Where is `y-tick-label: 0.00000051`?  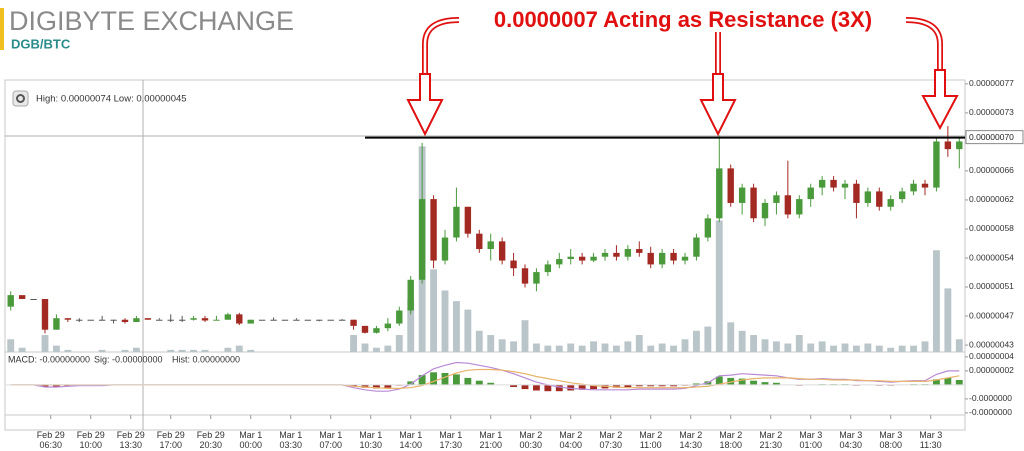
y-tick-label: 0.00000051 is located at coordinates (991, 286).